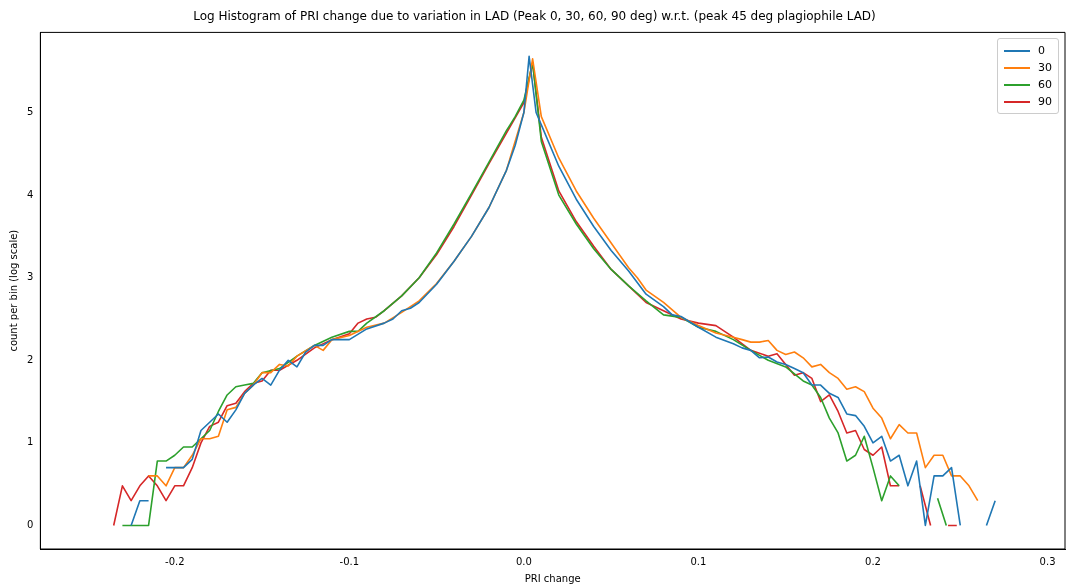 The image size is (1071, 587). What do you see at coordinates (30, 277) in the screenshot?
I see `y-tick-label: 3` at bounding box center [30, 277].